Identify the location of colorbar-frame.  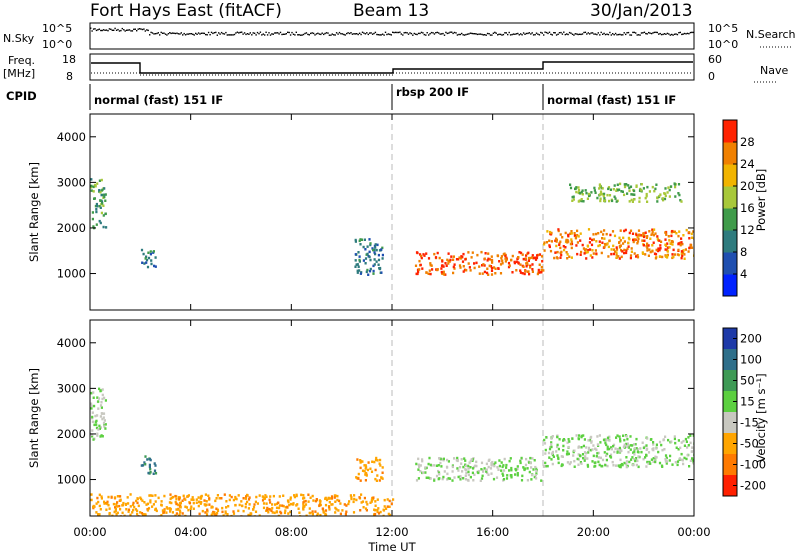
(730, 412).